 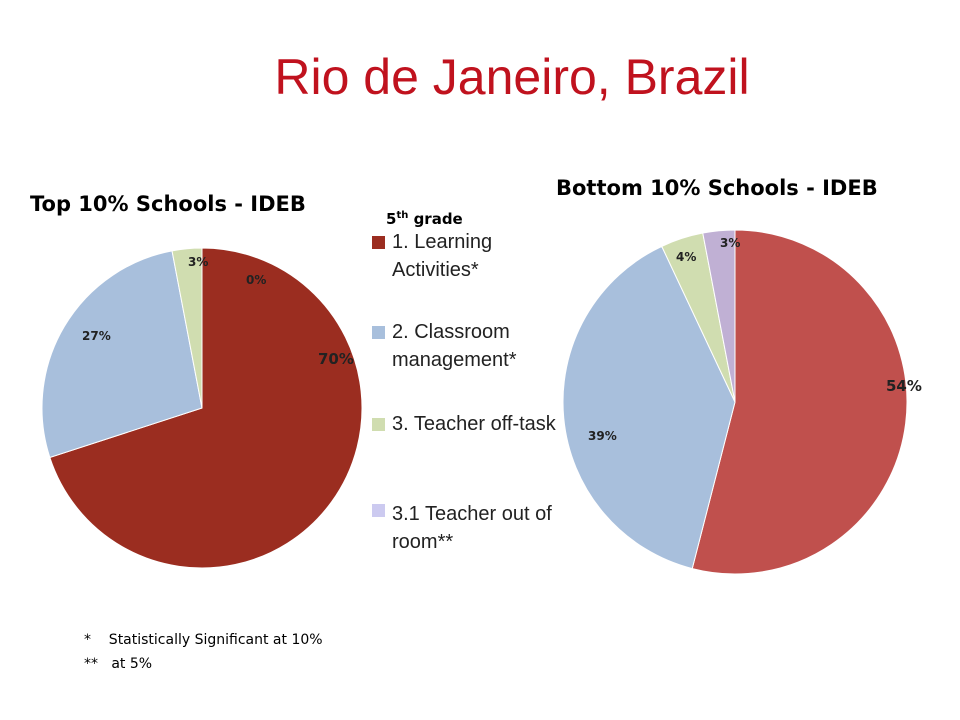 I want to click on footnote-10pct: * Statistically Significant at 10%, so click(x=203, y=640).